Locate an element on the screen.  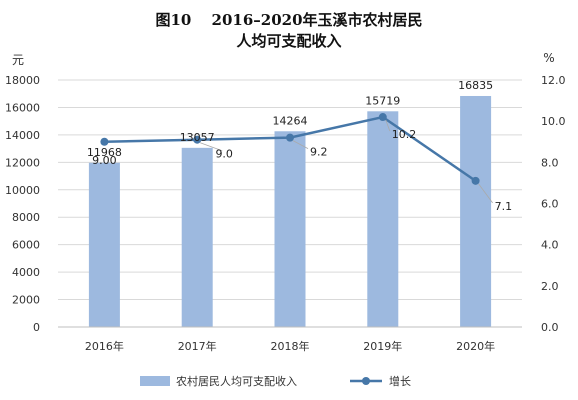
y-right-tick-label: 4.0 is located at coordinates (550, 245).